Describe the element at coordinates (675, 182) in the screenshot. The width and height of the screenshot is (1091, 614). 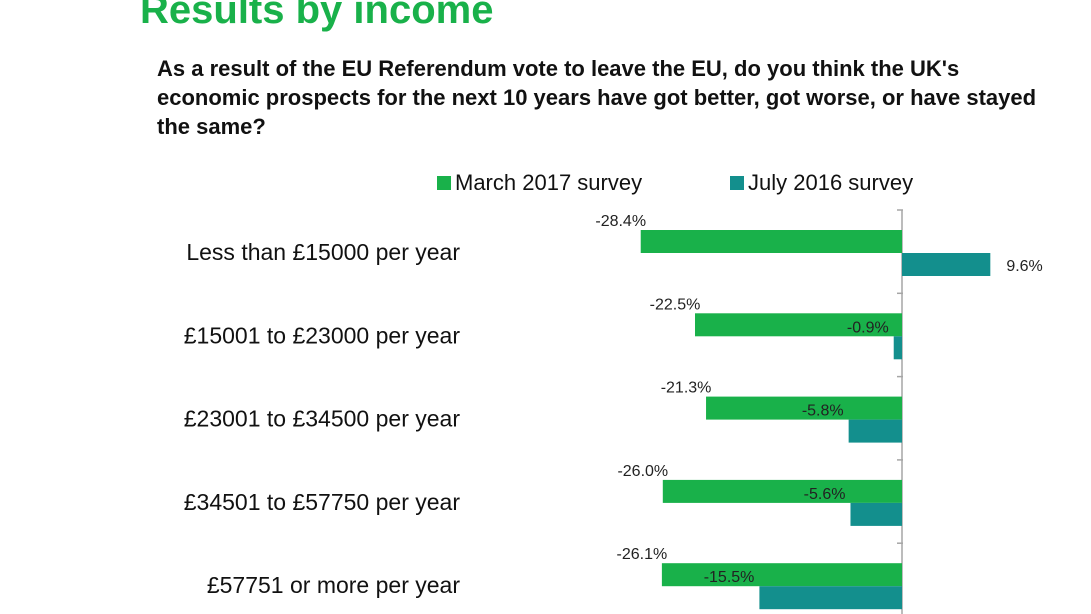
I see `legend: March 2017 survey July 2016 survey` at that location.